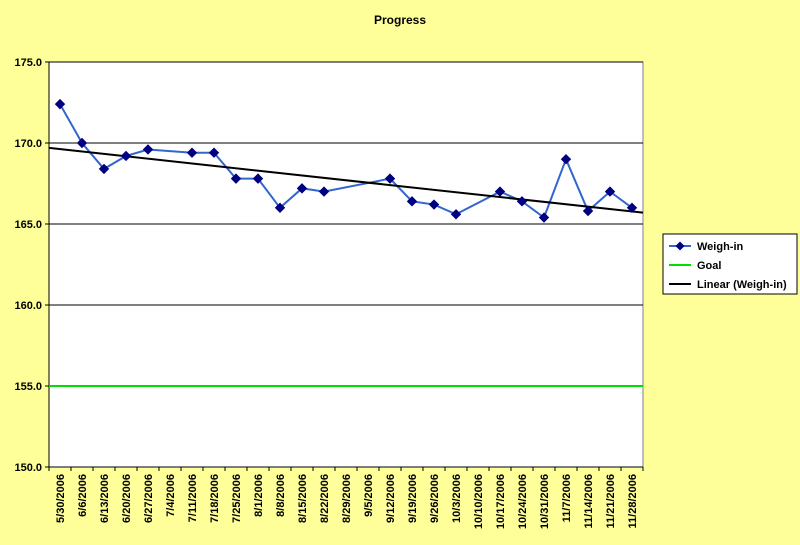 This screenshot has width=800, height=545. What do you see at coordinates (237, 498) in the screenshot?
I see `x-tick-label: 7/25/2006` at bounding box center [237, 498].